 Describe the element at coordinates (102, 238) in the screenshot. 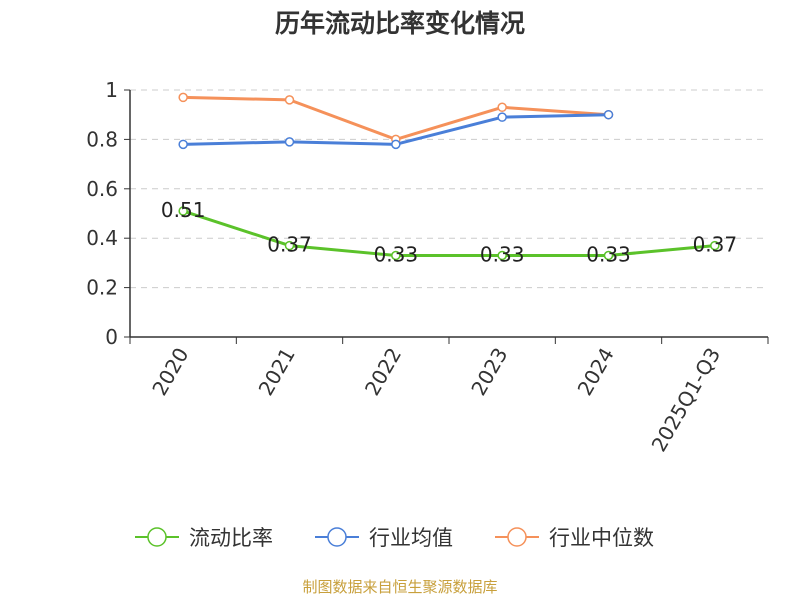

I see `y-tick-label: 0.4` at that location.